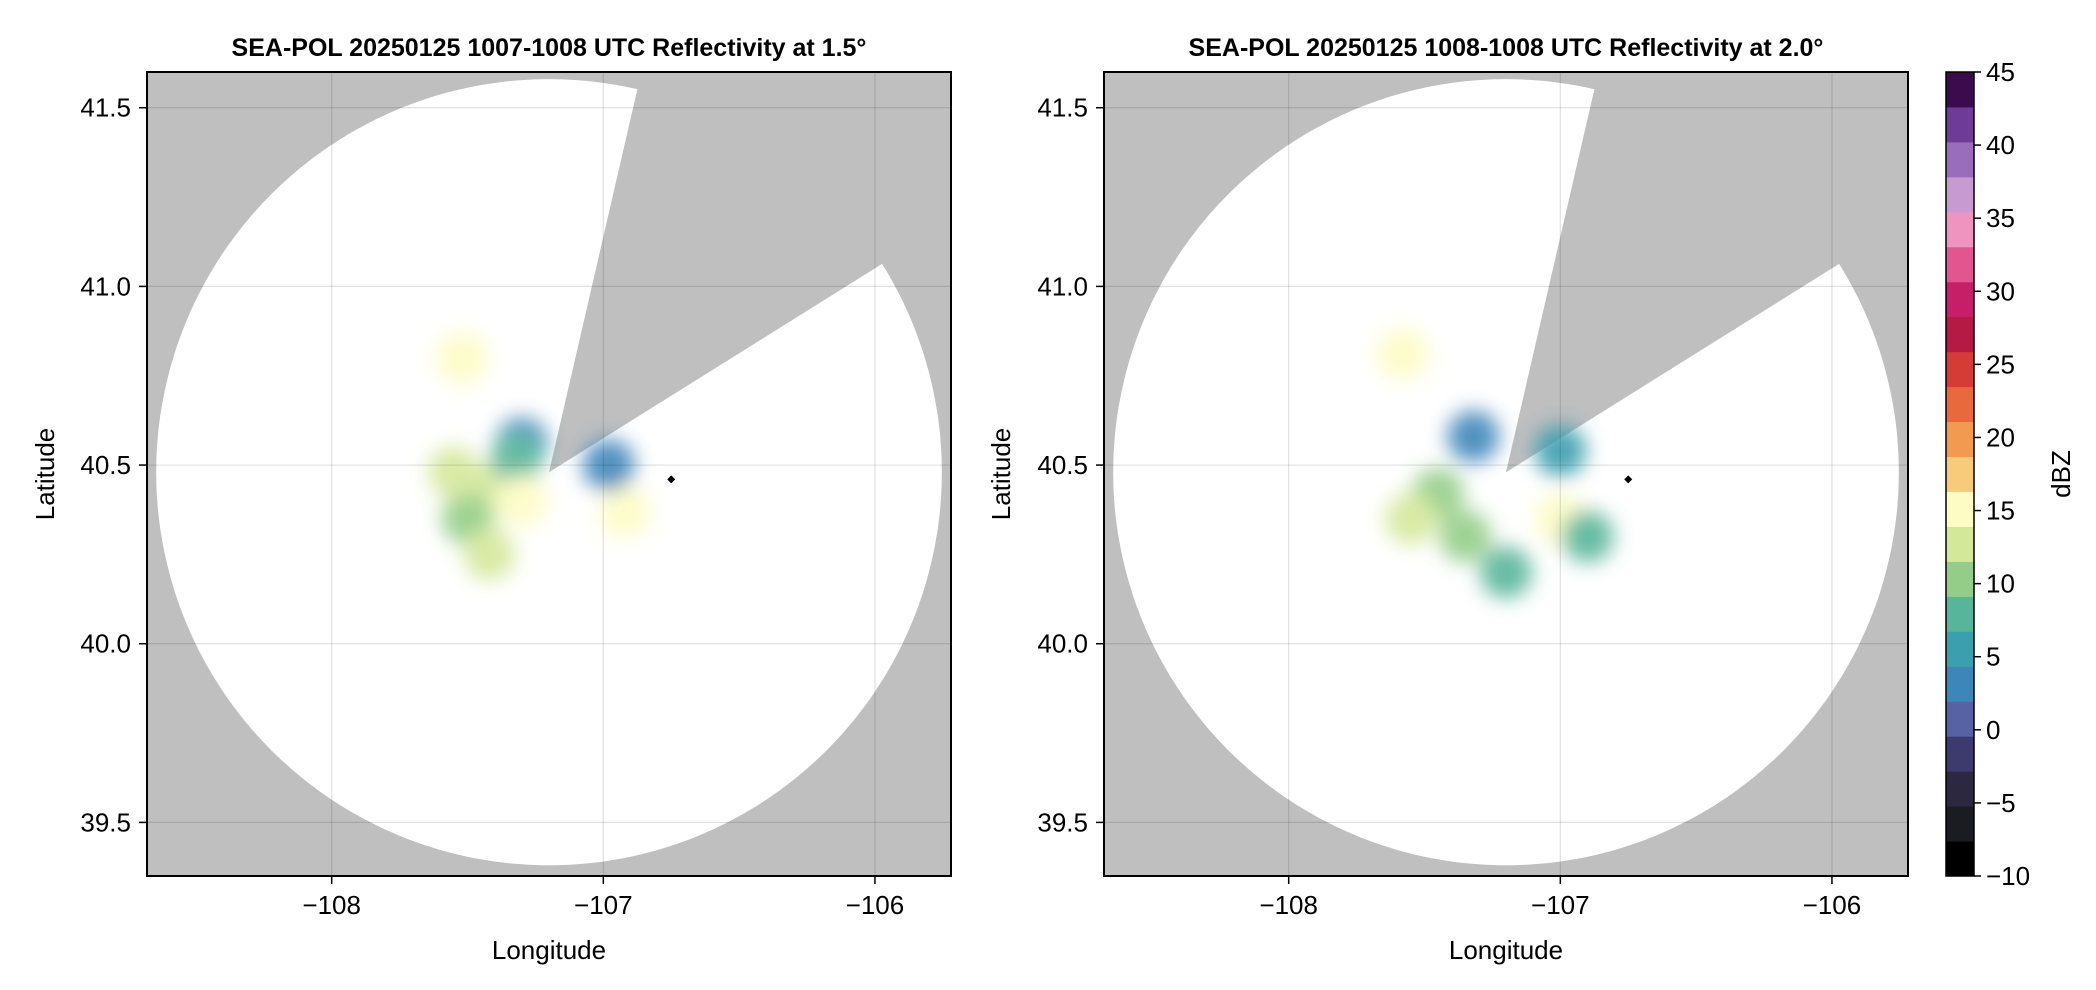 The image size is (2096, 990). I want to click on colorbar-tick-label: 45, so click(2000, 72).